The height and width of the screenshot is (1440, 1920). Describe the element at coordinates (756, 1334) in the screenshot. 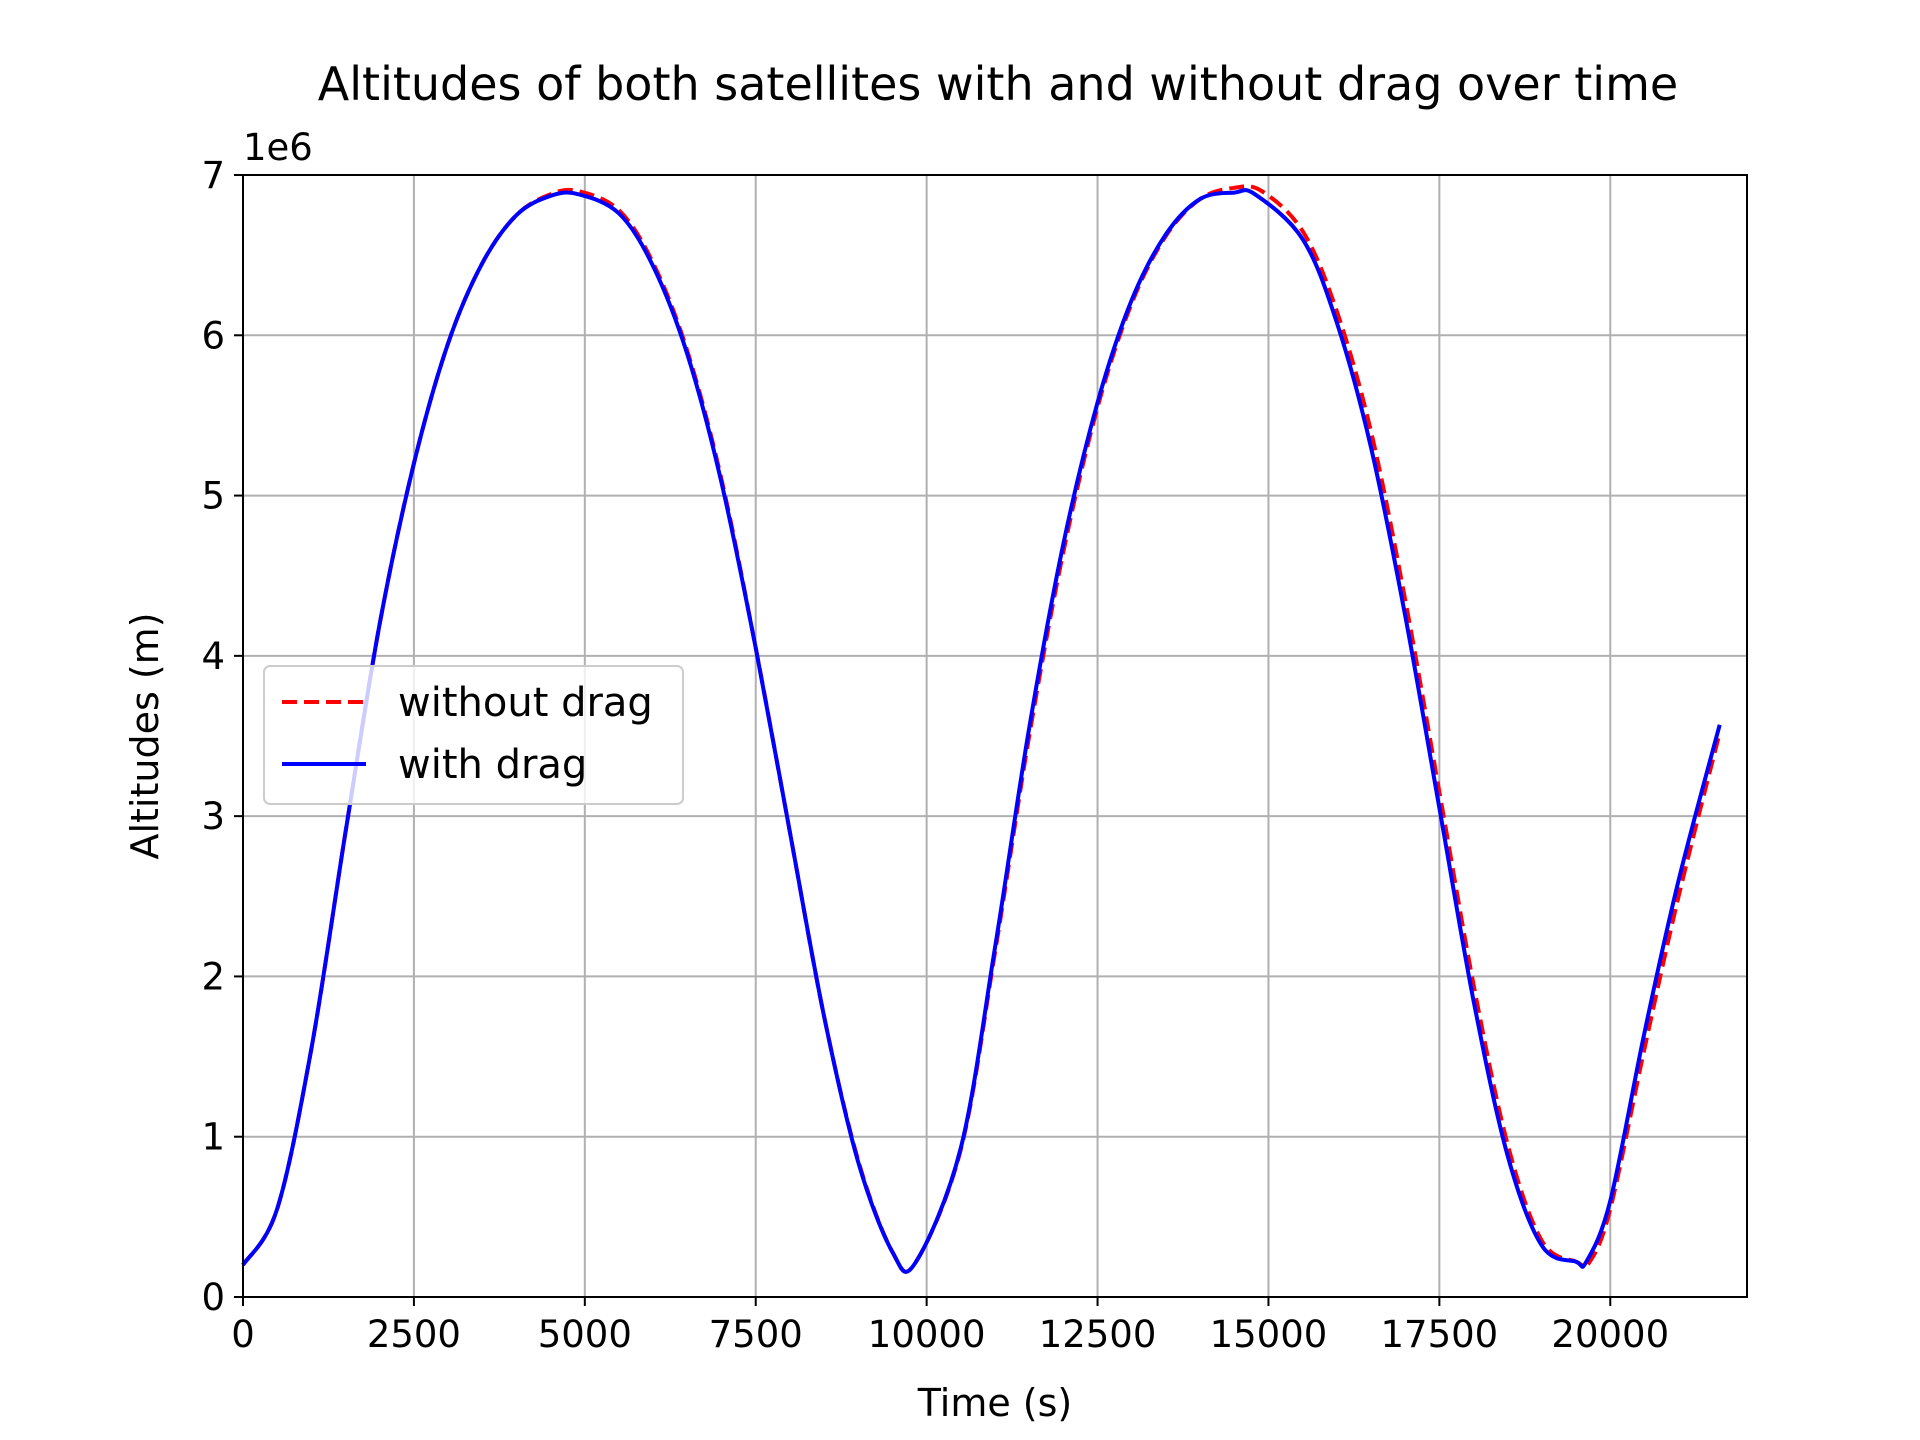

I see `x-tick-label: 7500` at that location.